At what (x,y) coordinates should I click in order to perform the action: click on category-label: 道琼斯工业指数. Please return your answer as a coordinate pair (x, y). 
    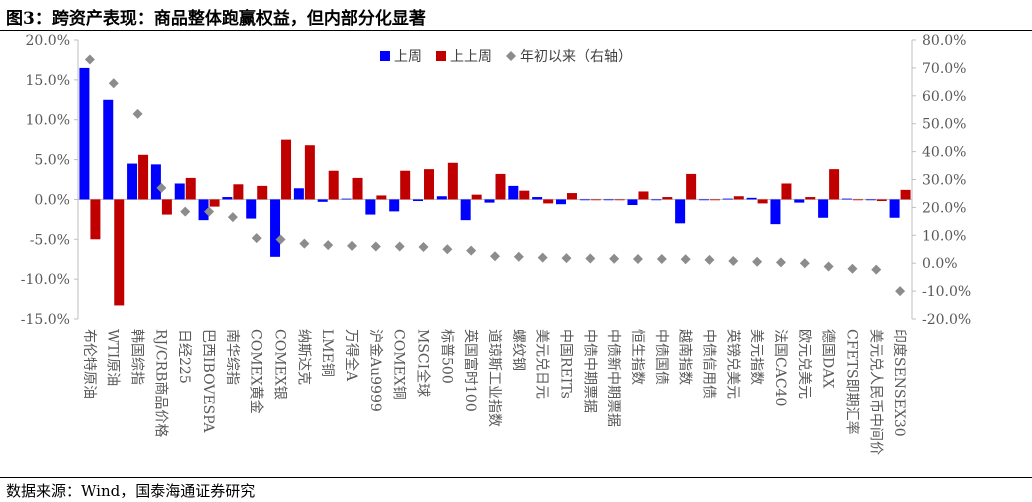
    Looking at the image, I should click on (494, 378).